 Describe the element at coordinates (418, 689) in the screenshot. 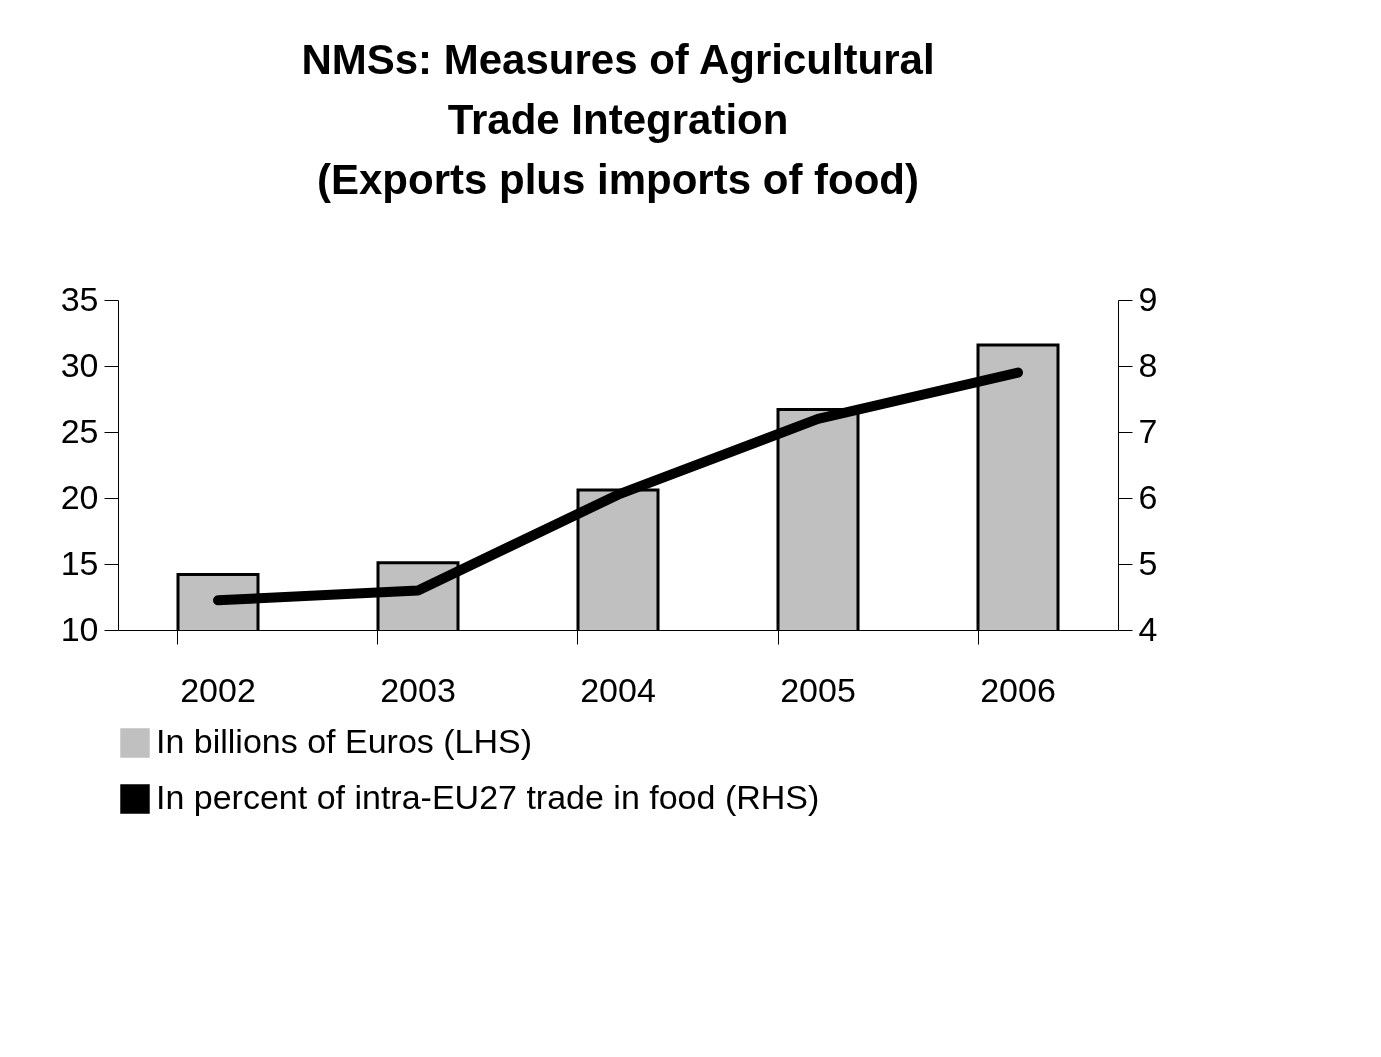

I see `x-tick-label: 2003` at that location.